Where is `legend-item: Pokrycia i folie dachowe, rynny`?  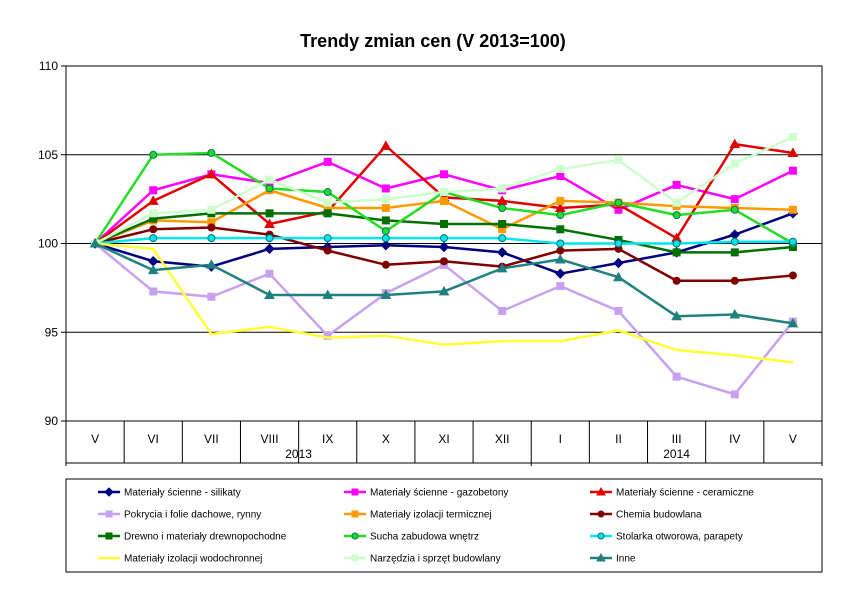 legend-item: Pokrycia i folie dachowe, rynny is located at coordinates (179, 515).